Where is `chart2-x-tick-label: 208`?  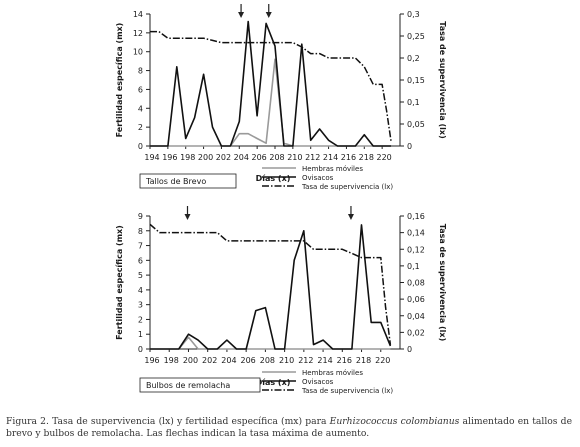
chart2-x-tick-label: 208 is located at coordinates (267, 360).